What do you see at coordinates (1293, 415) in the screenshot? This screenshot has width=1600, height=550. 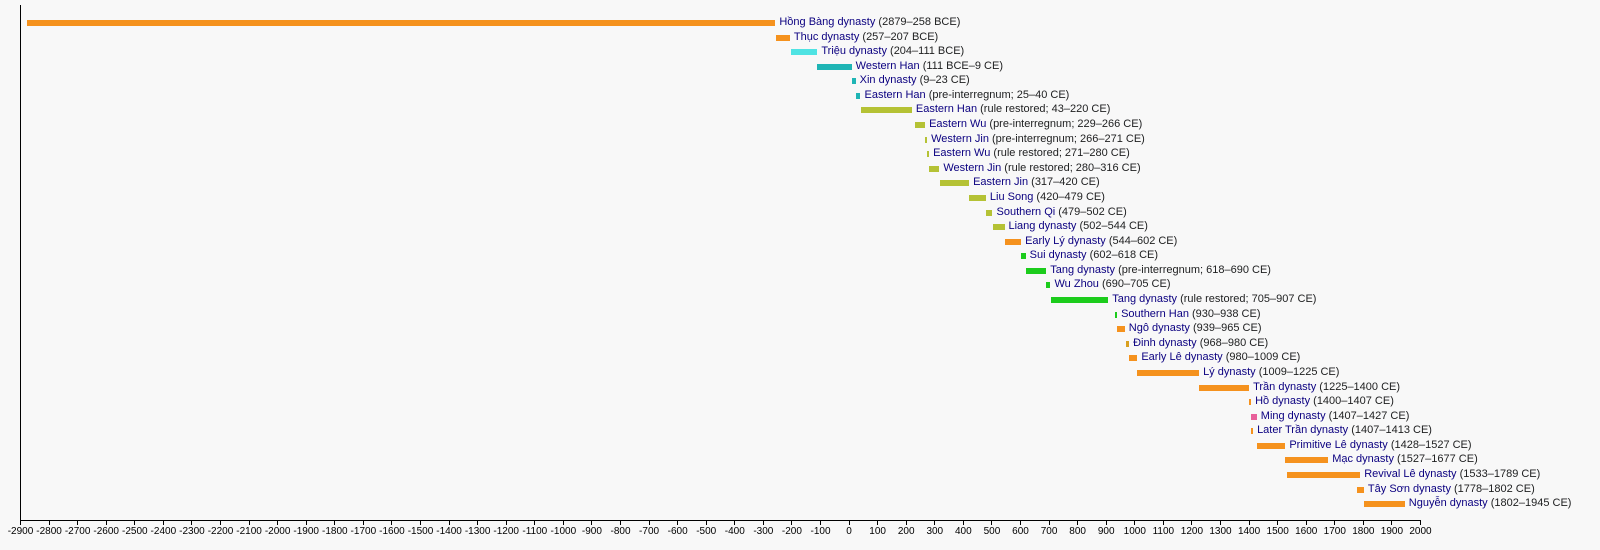 I see `dynasty-link: Ming dynasty` at bounding box center [1293, 415].